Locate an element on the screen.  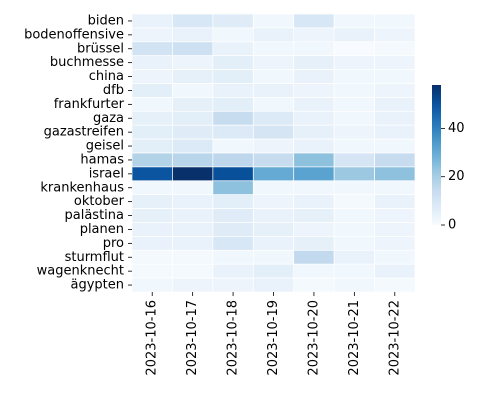
x-tick-label: 2023-10-22 is located at coordinates (394, 338).